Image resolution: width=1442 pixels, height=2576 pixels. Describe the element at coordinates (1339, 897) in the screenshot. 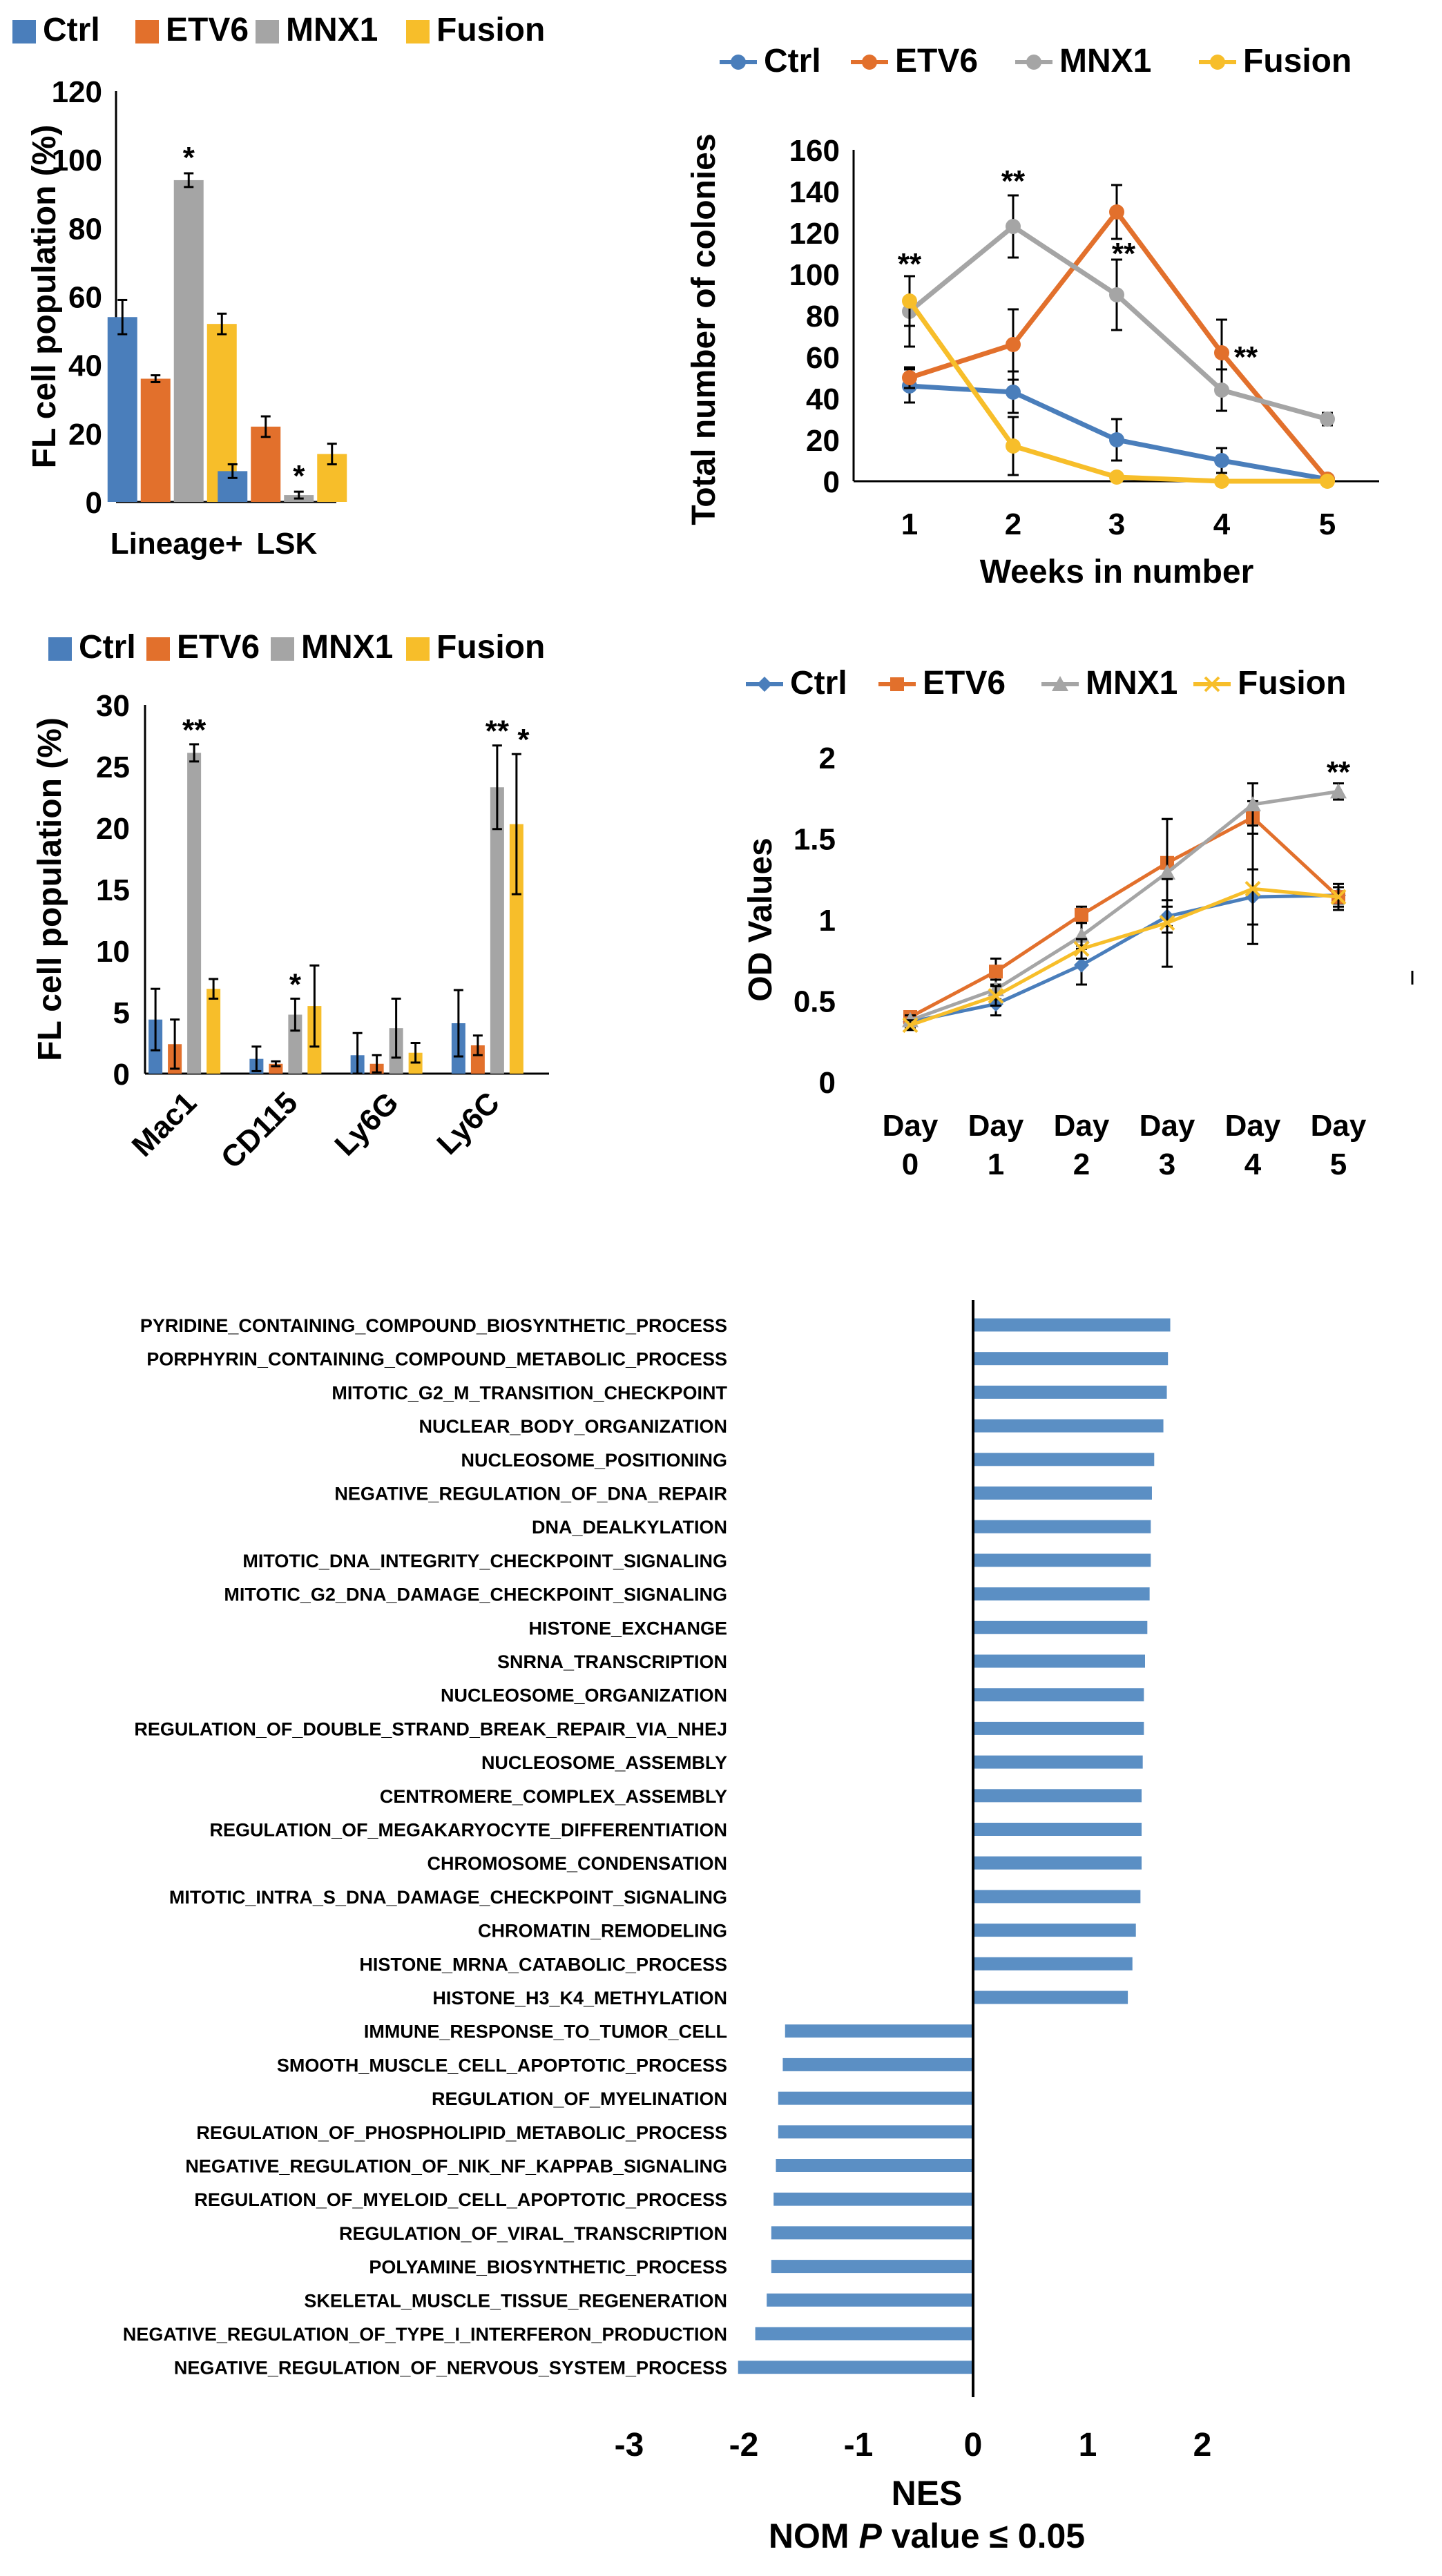

I see `data-point-fusion-day-5-stroke-b` at that location.